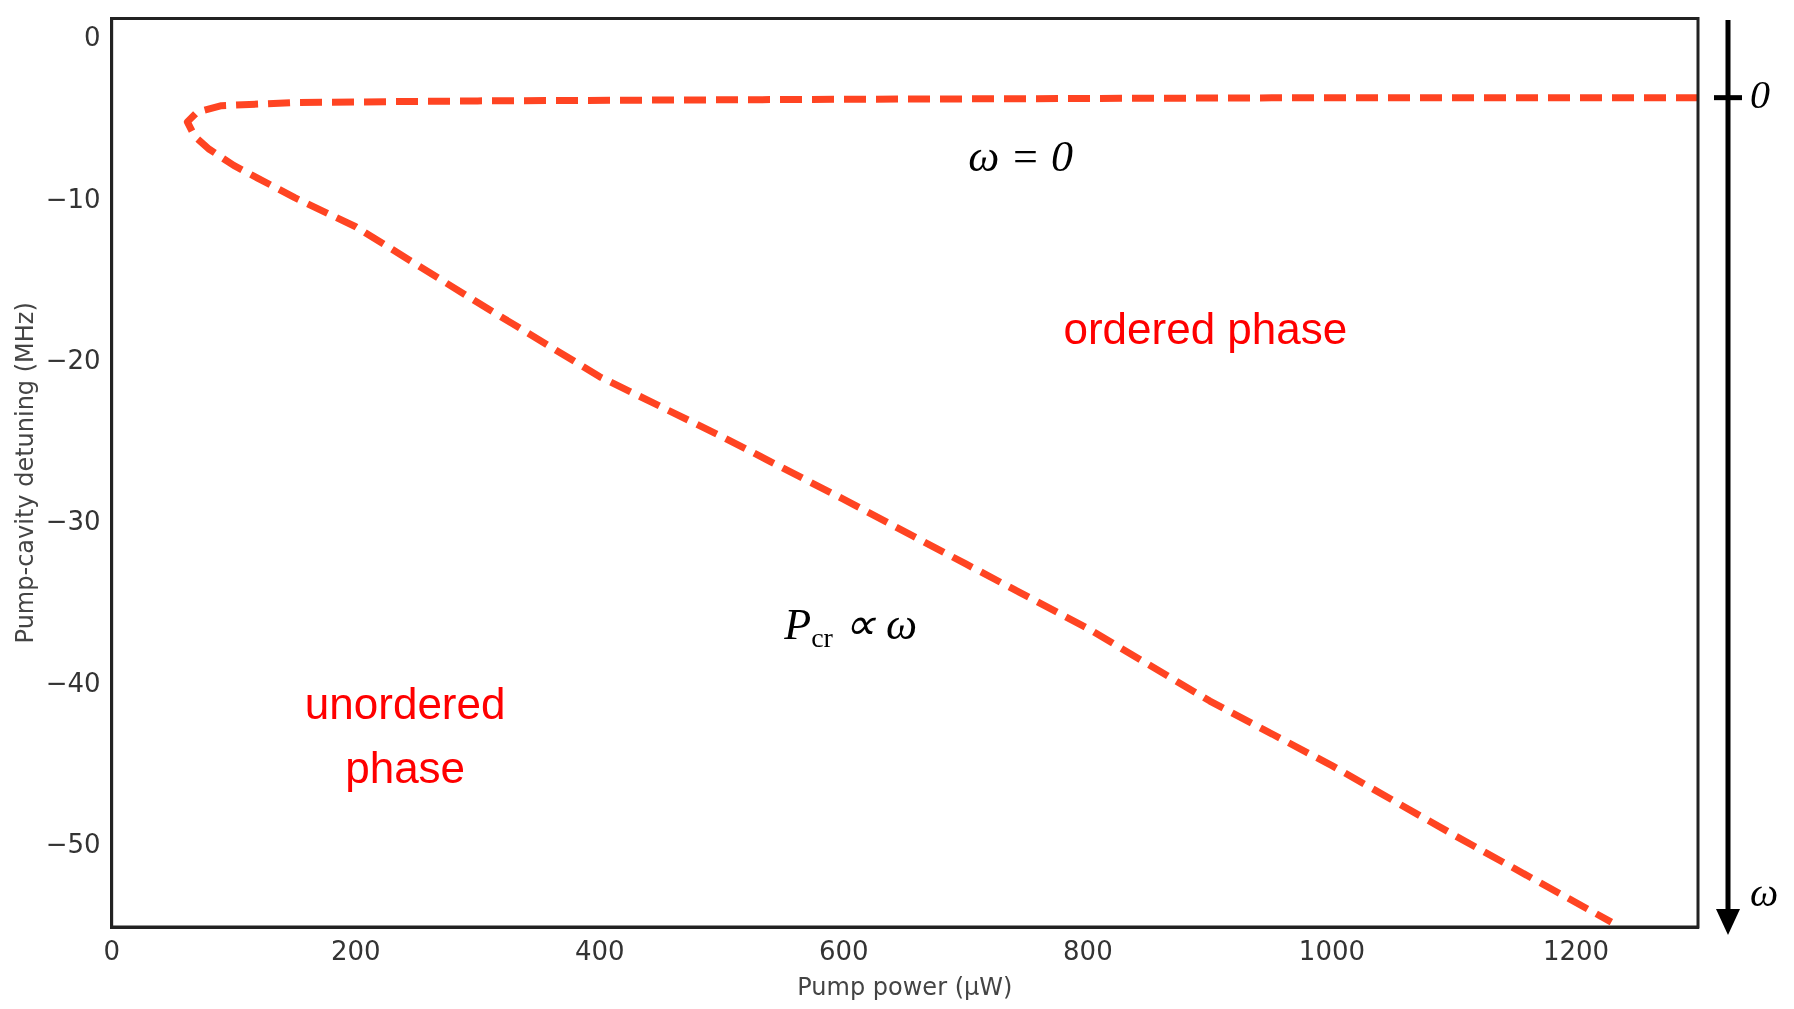 Image resolution: width=1794 pixels, height=1009 pixels. Describe the element at coordinates (1764, 892) in the screenshot. I see `text: ω` at that location.